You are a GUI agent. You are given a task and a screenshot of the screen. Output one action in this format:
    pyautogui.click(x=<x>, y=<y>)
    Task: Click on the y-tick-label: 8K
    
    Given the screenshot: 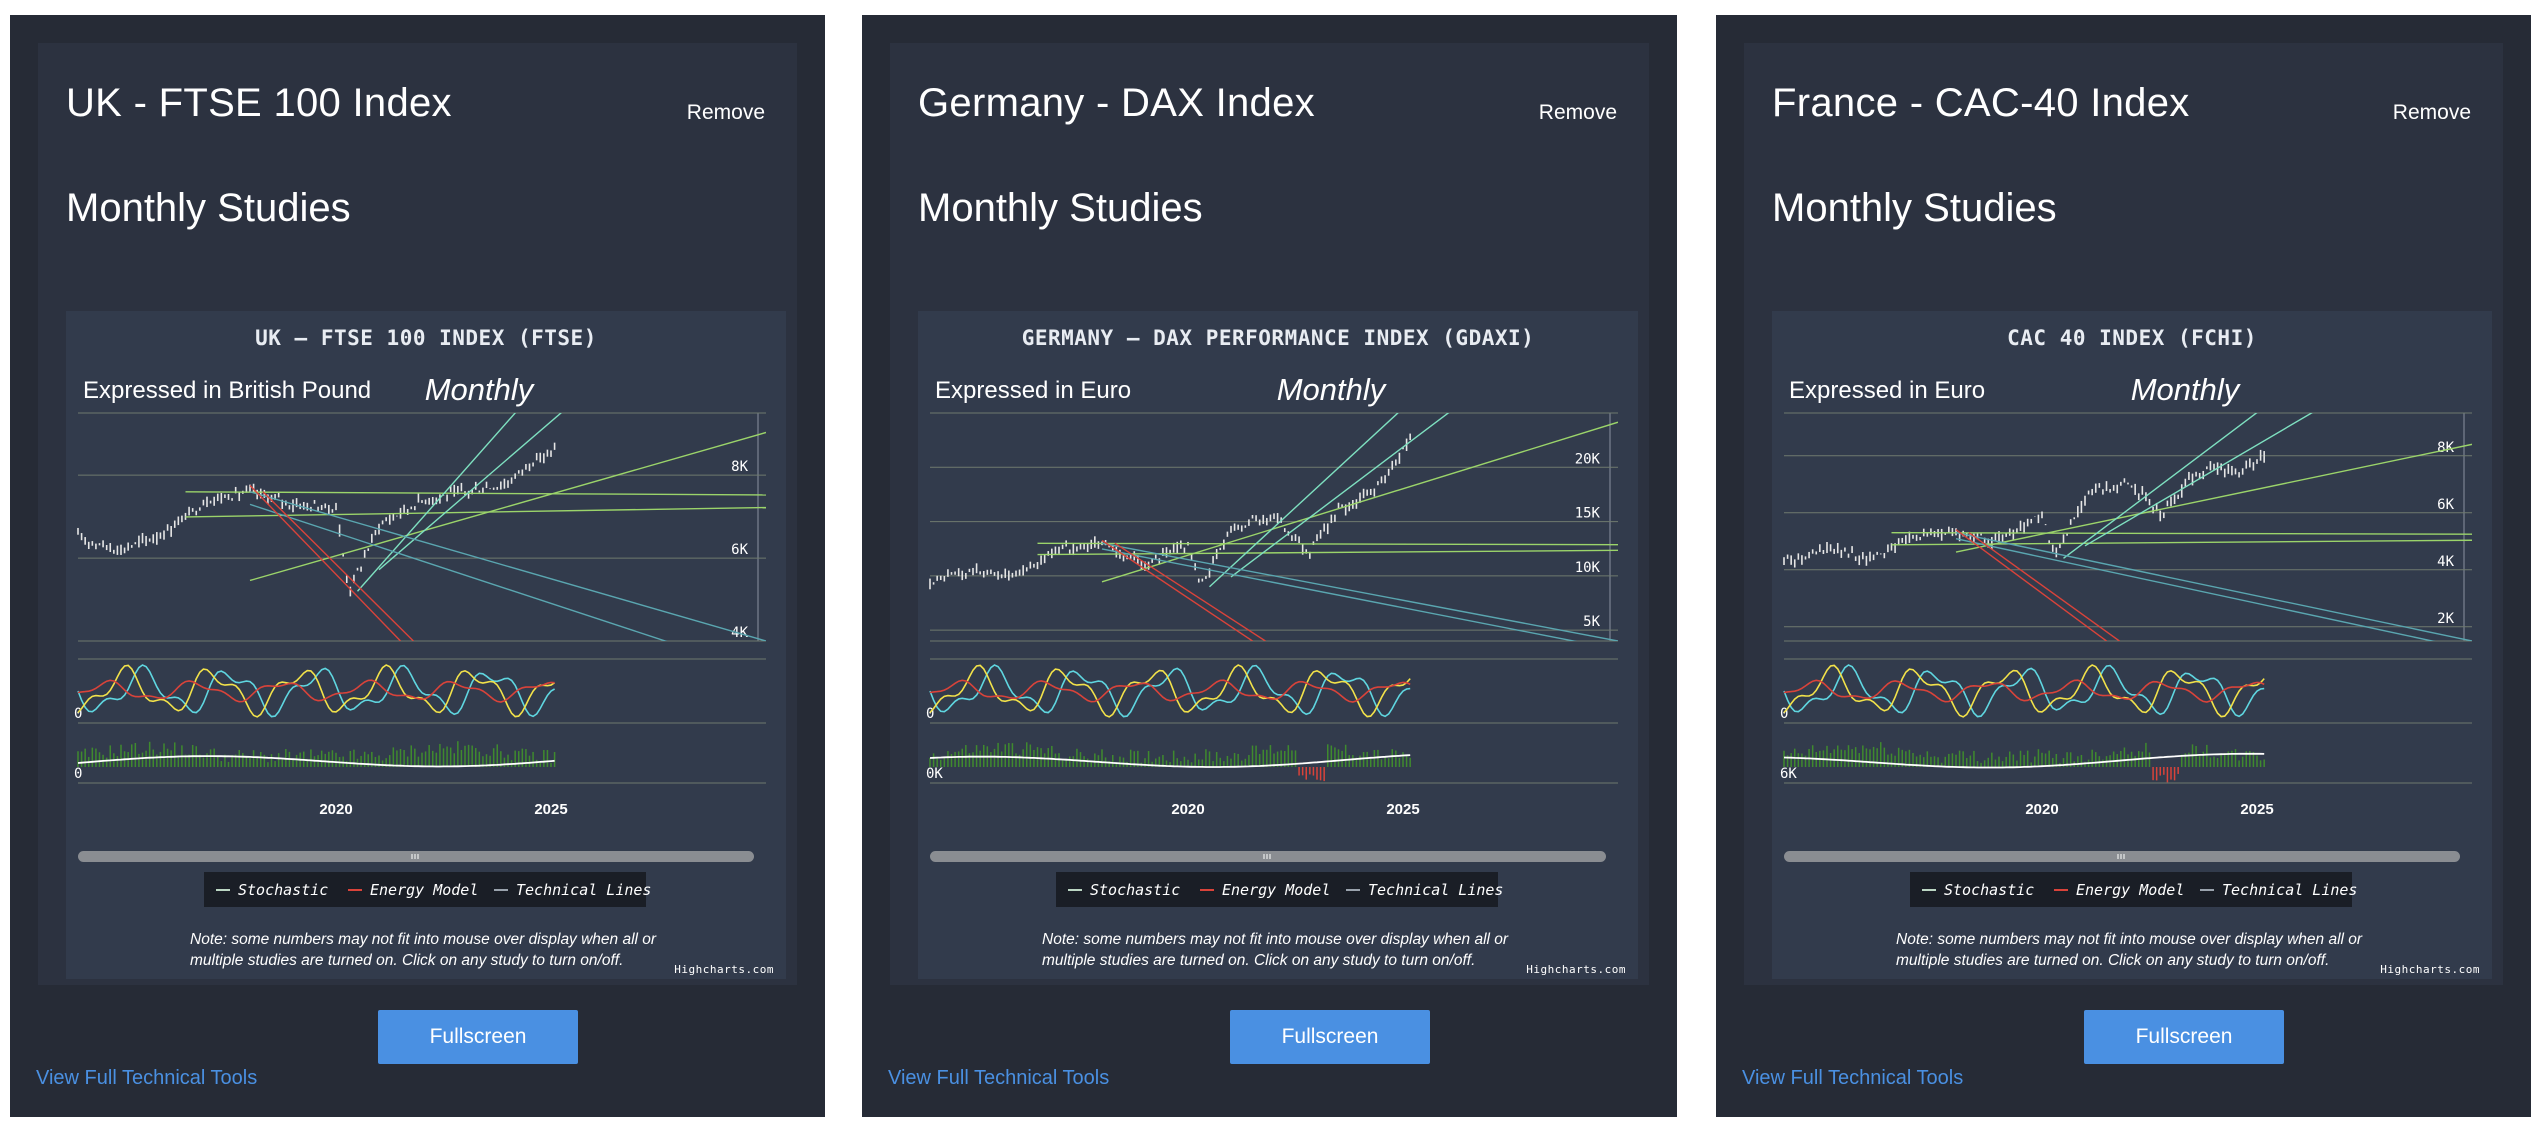 What is the action you would take?
    pyautogui.click(x=2445, y=448)
    